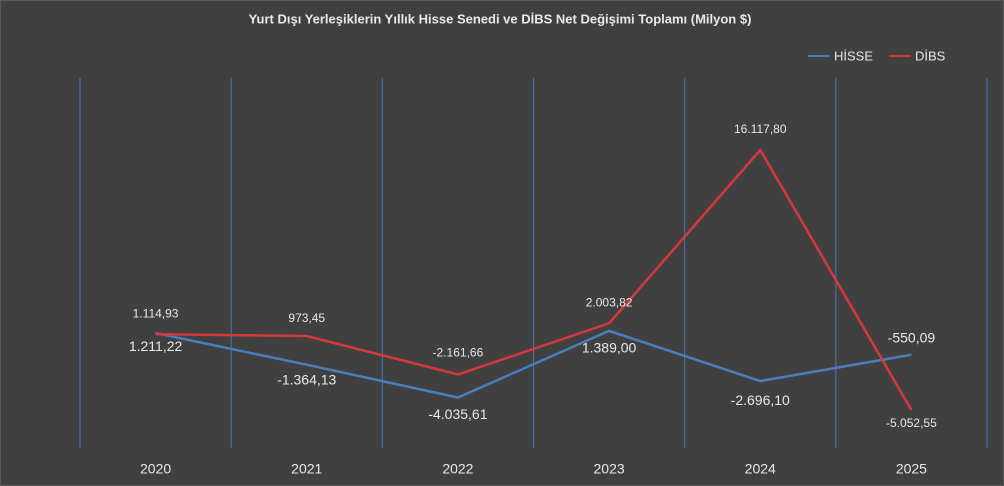 Image resolution: width=1004 pixels, height=486 pixels. I want to click on data-label: 1.114,93, so click(156, 313).